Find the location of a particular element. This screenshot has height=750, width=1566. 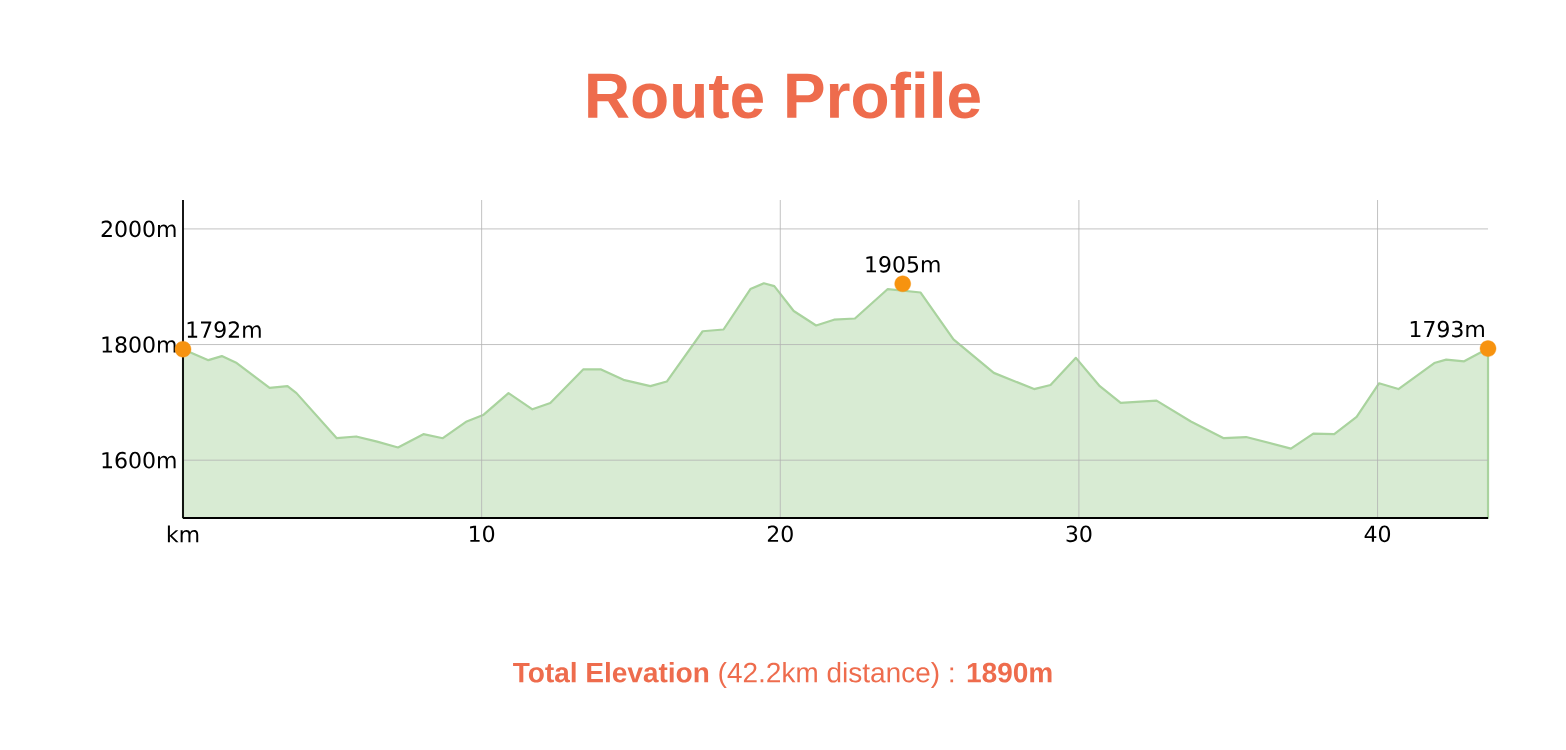

x-tick-label: 30 is located at coordinates (1079, 534).